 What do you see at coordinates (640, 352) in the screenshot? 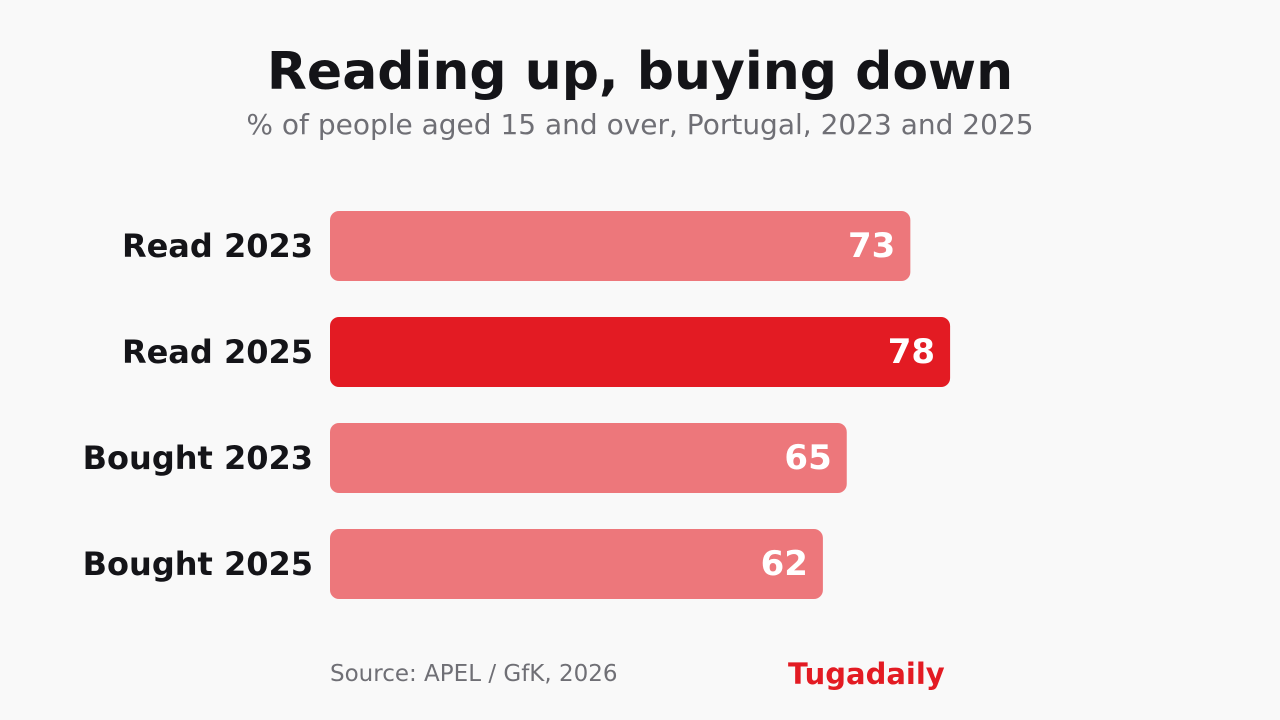
I see `bar-read-2025` at bounding box center [640, 352].